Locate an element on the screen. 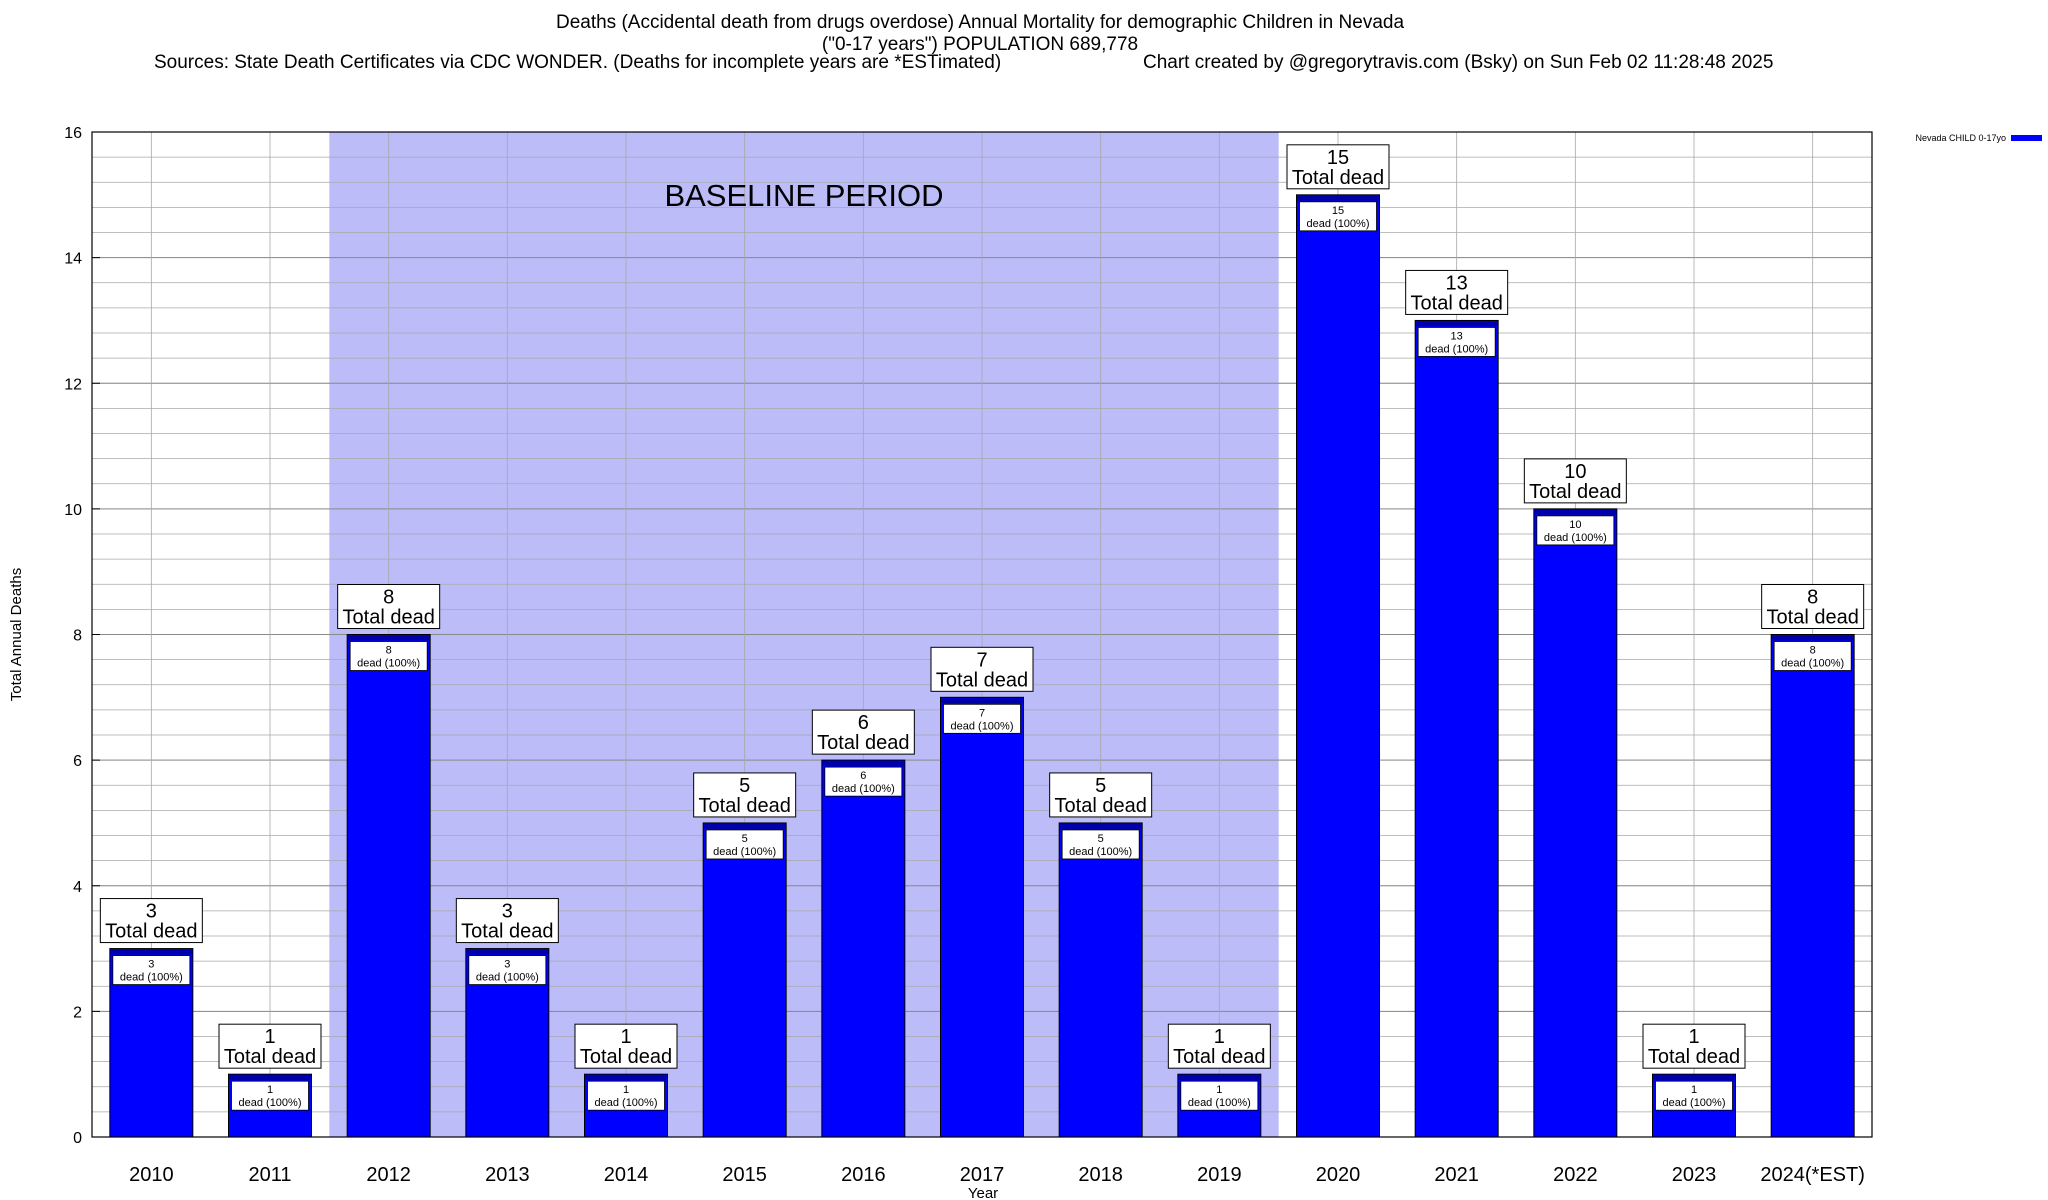  y-tick-label: 0 is located at coordinates (77, 1138).